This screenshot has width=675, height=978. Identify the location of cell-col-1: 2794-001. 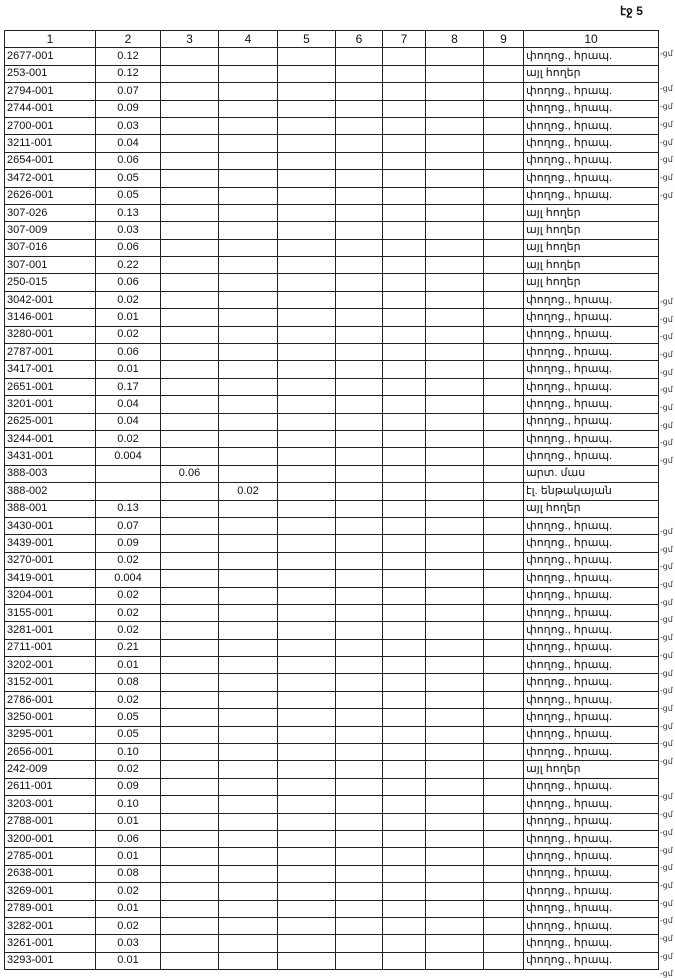
(50, 91).